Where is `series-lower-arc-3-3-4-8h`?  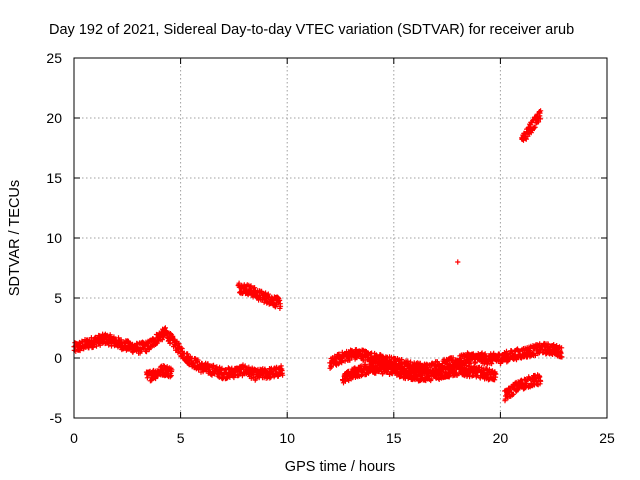 series-lower-arc-3-3-4-8h is located at coordinates (159, 373).